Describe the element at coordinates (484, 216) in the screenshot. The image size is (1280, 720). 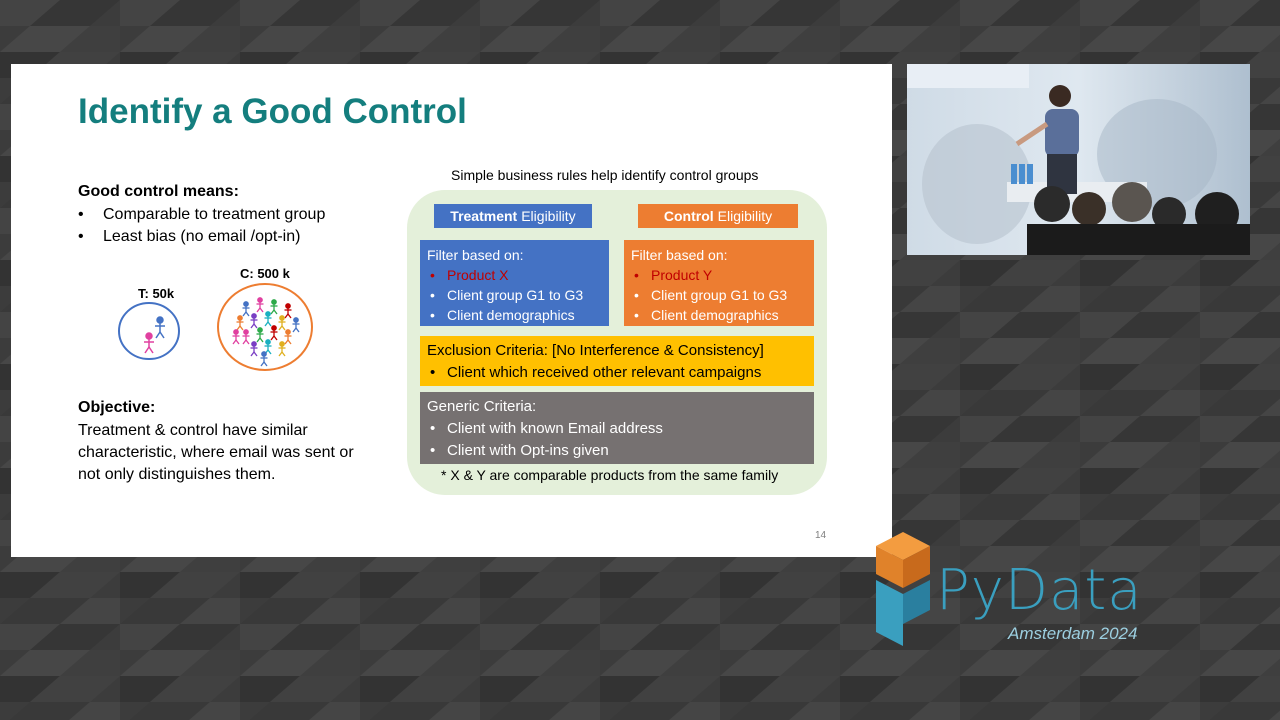
I see `treatment-header-bold: Treatment` at that location.